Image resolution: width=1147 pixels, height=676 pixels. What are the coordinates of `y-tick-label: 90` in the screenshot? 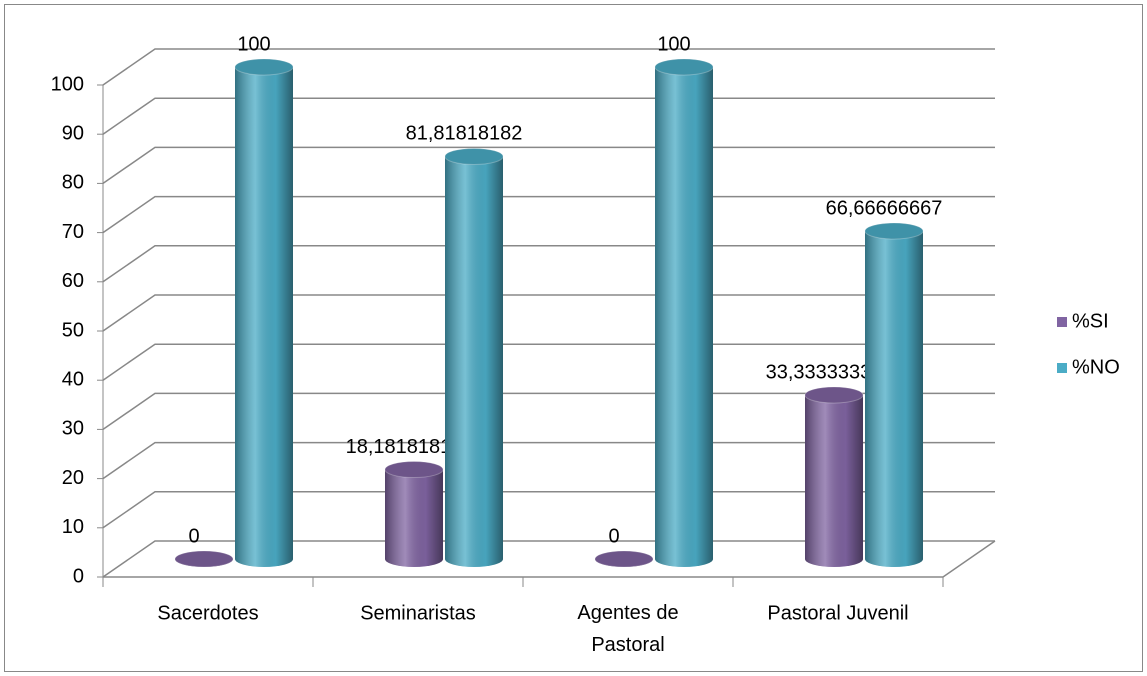 It's located at (73, 133).